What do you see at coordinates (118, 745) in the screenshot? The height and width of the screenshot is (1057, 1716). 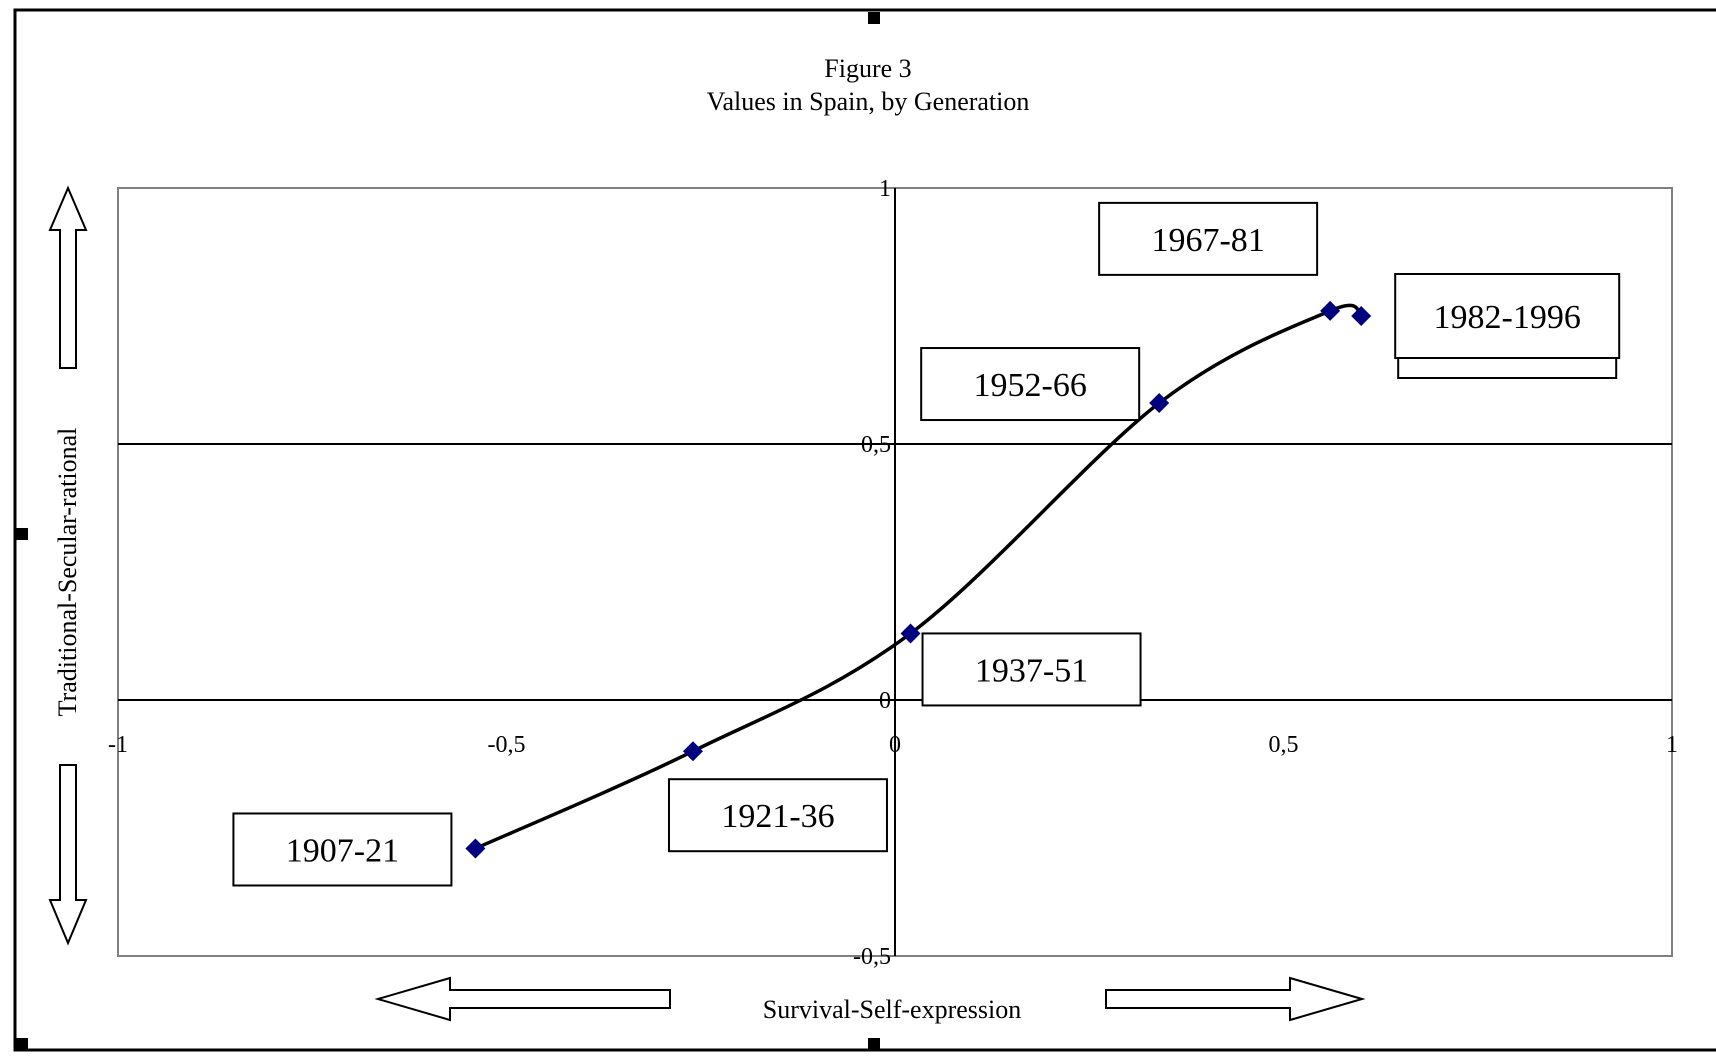 I see `x-tick-label: -1` at bounding box center [118, 745].